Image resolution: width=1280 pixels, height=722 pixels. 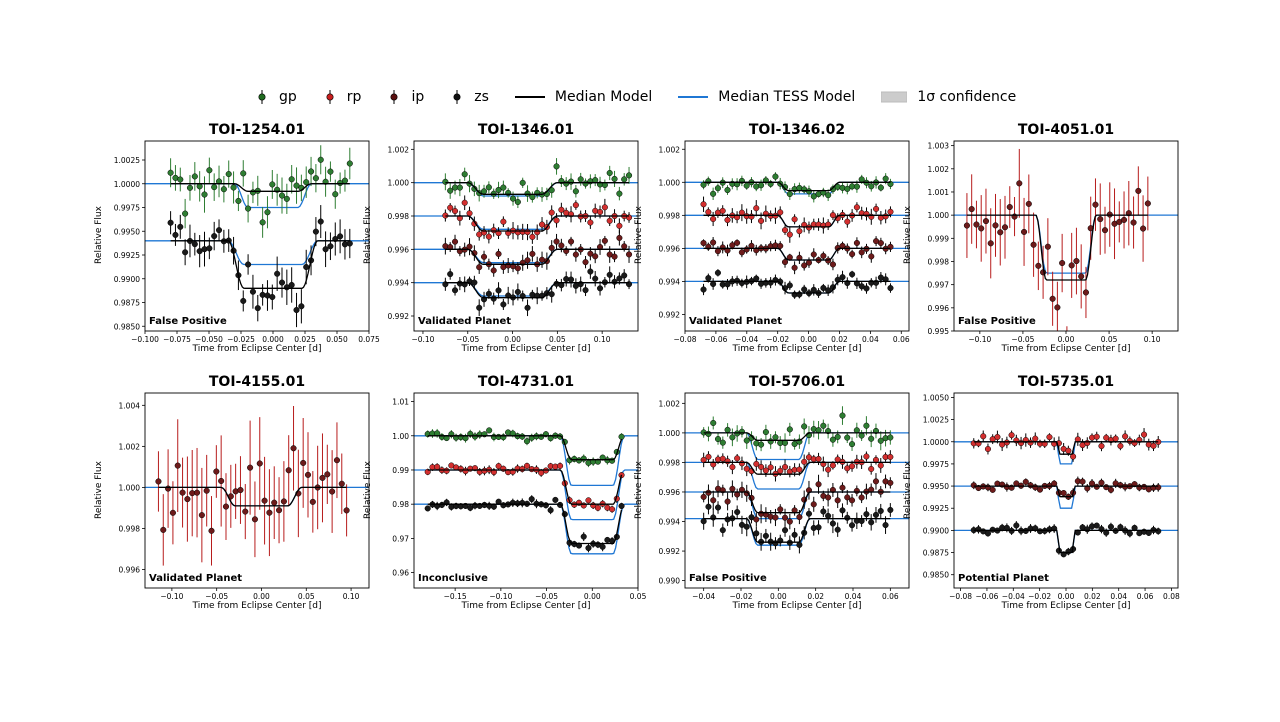 I want to click on y-tick-label: 1.002, so click(x=670, y=149).